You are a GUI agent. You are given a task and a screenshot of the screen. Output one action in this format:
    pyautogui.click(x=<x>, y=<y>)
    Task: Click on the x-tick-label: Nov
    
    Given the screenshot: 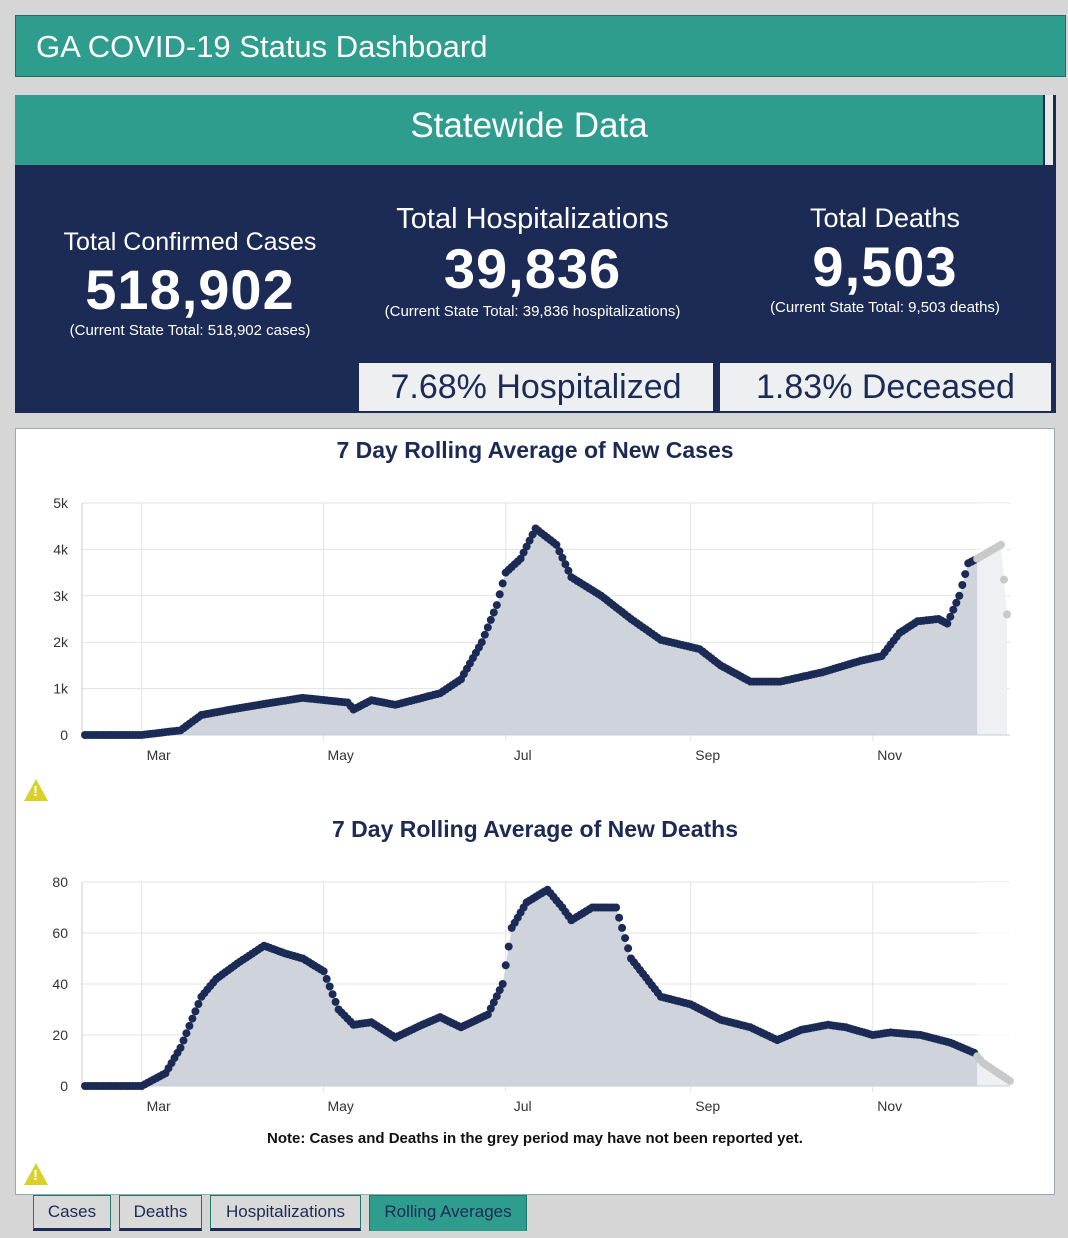 What is the action you would take?
    pyautogui.click(x=889, y=755)
    